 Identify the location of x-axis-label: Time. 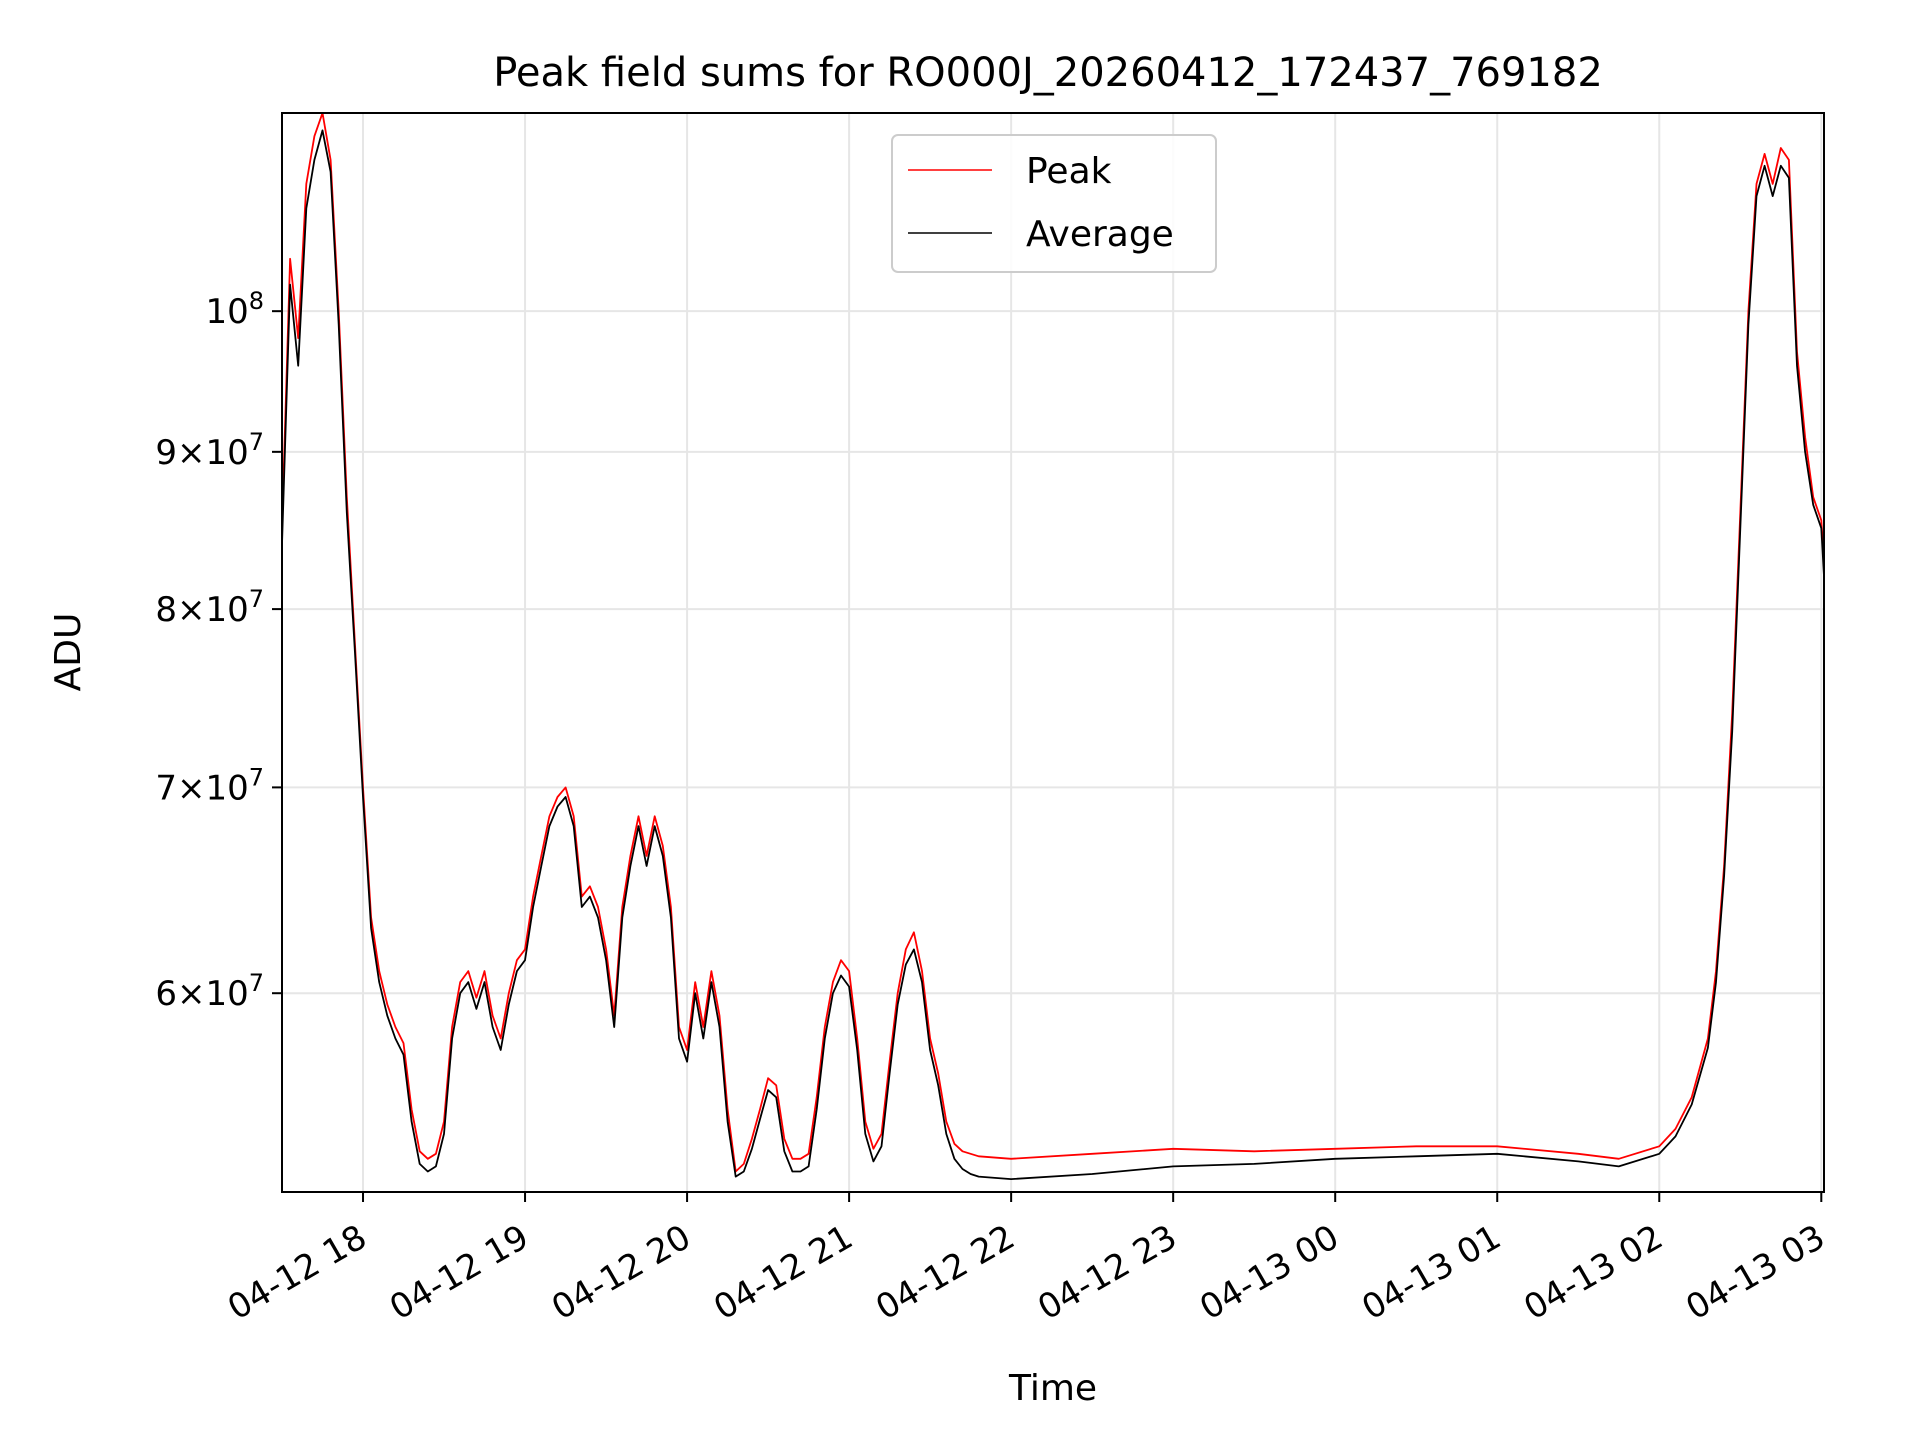
(1052, 1388).